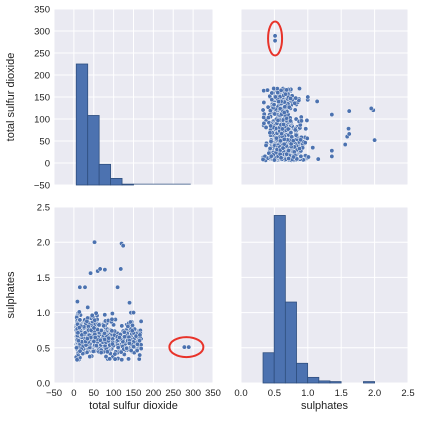 This screenshot has height=426, width=424. Describe the element at coordinates (73, 393) in the screenshot. I see `x-tick-label-tsd: 0` at that location.